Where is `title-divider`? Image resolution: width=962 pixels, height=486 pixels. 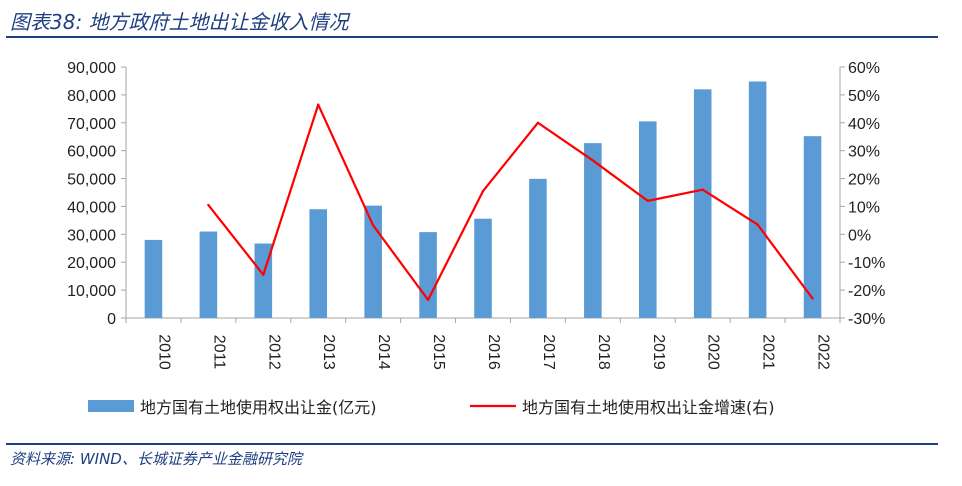
title-divider is located at coordinates (472, 37).